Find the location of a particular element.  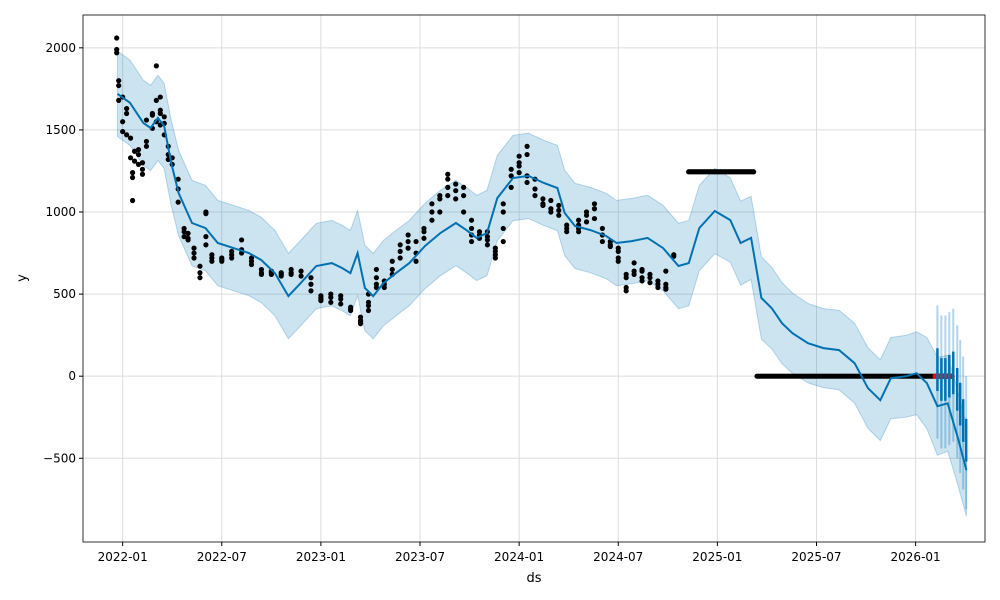

x-tick-label: 2025-01 is located at coordinates (717, 557).